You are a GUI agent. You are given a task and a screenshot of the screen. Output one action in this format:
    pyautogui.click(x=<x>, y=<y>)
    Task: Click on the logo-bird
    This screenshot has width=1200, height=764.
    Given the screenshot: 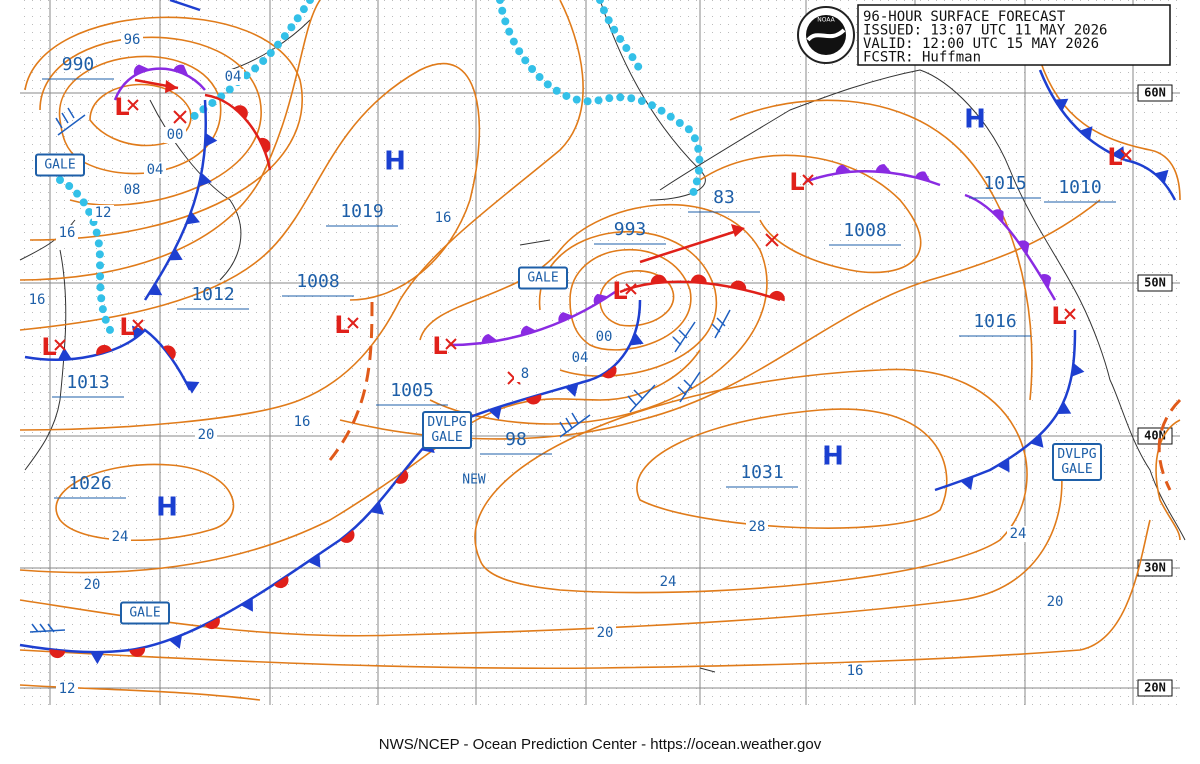 What is the action you would take?
    pyautogui.click(x=826, y=35)
    